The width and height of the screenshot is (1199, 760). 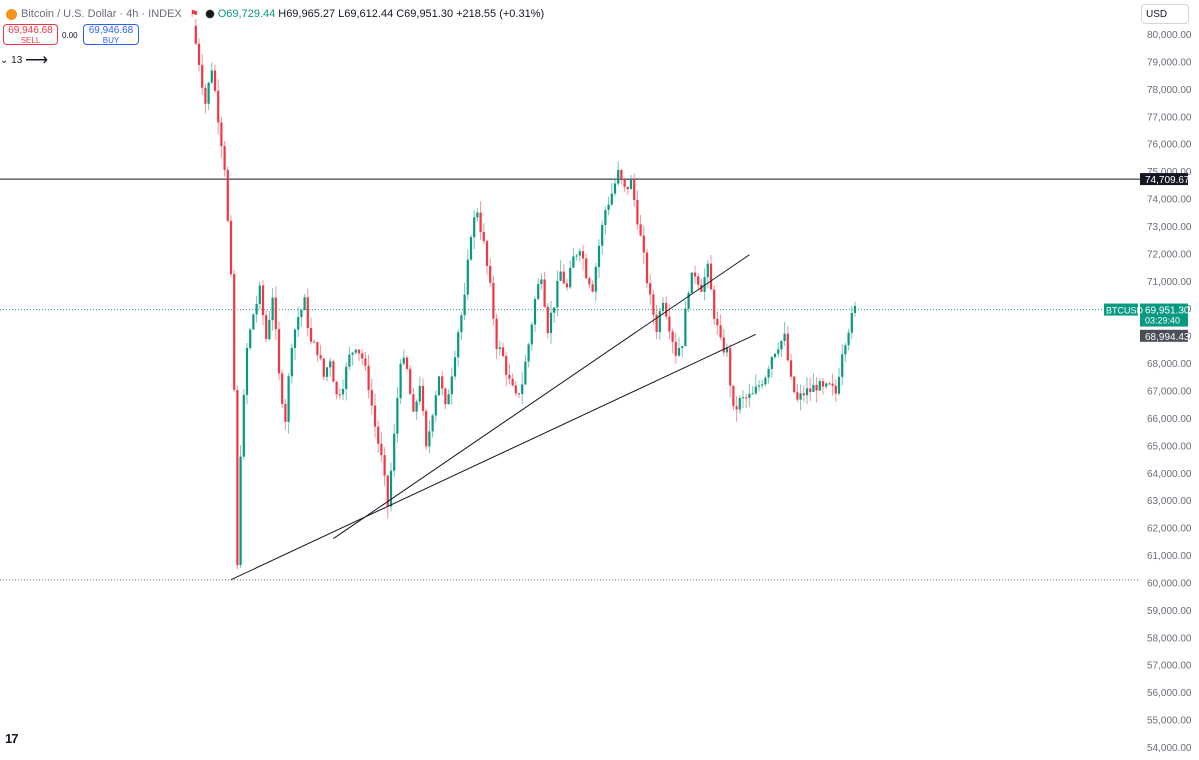 What do you see at coordinates (1169, 117) in the screenshot?
I see `y-tick-label: 77,000.00` at bounding box center [1169, 117].